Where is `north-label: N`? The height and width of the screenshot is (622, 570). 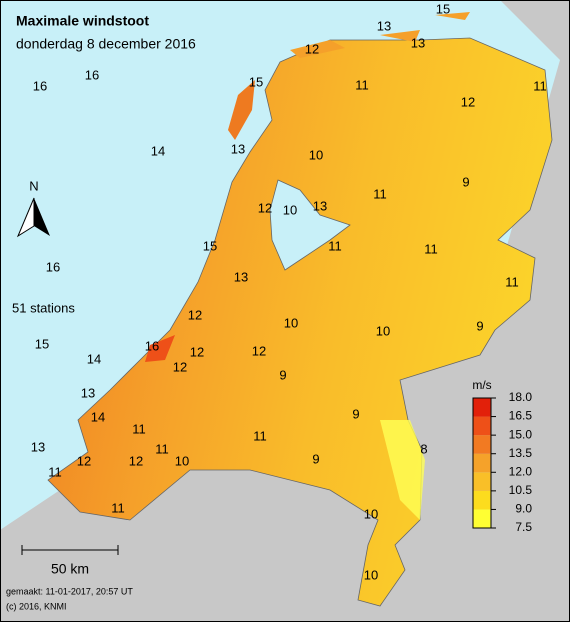
north-label: N is located at coordinates (33, 185).